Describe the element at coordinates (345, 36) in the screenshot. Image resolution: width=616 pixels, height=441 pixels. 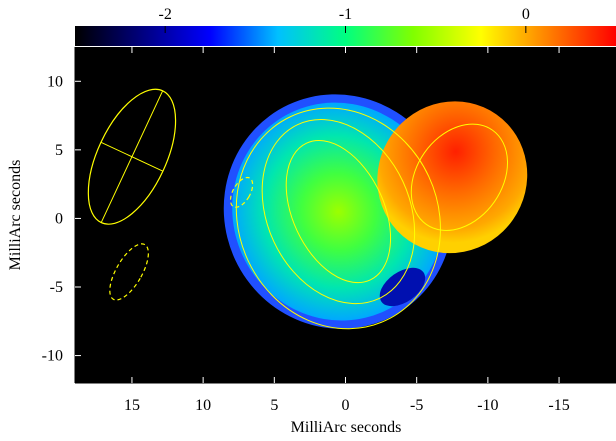
I see `colorbar-strip` at that location.